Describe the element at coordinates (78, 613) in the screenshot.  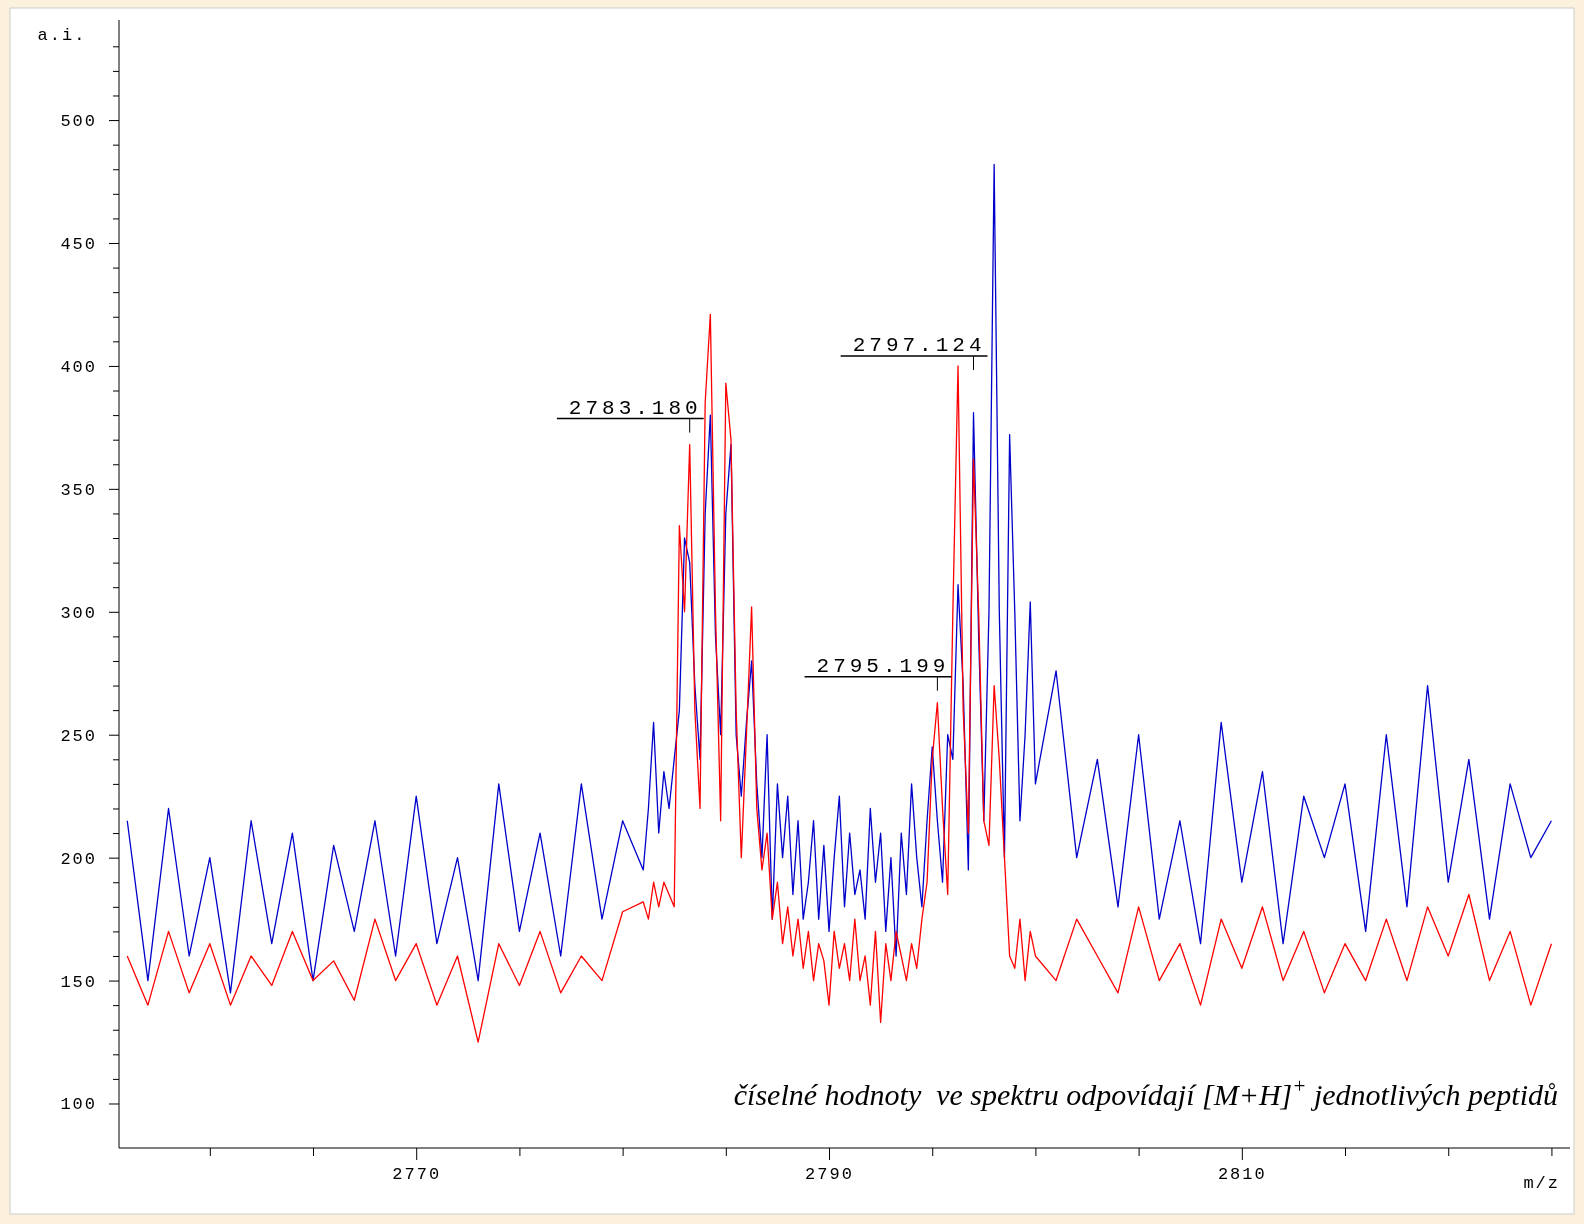
I see `y-tick-label: 300` at that location.